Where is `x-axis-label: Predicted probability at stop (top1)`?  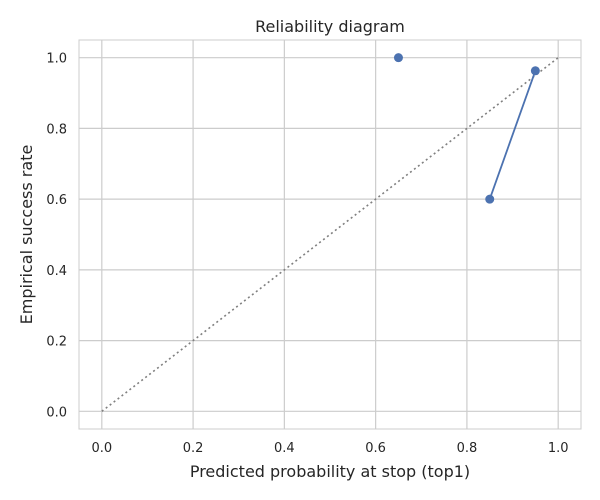 x-axis-label: Predicted probability at stop (top1) is located at coordinates (330, 471).